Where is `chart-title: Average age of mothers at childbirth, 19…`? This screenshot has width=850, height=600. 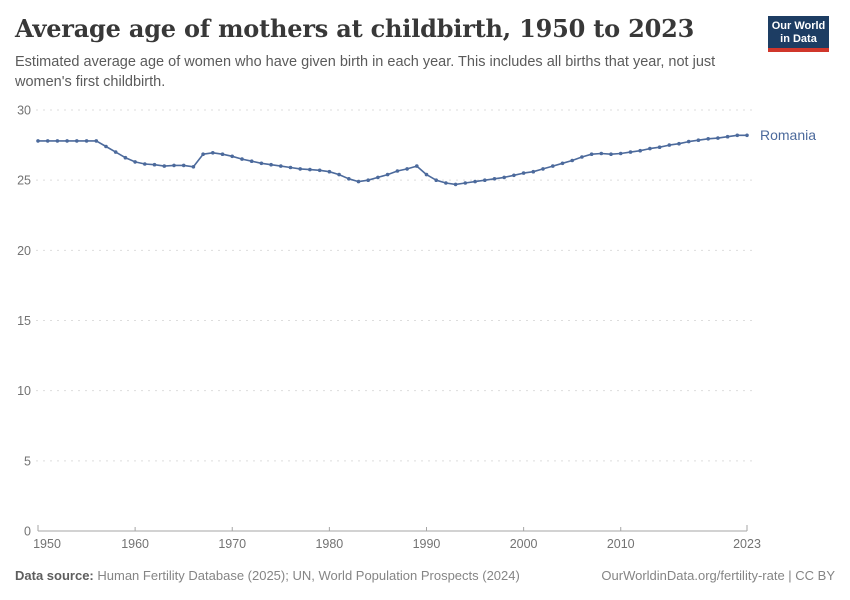 chart-title: Average age of mothers at childbirth, 19… is located at coordinates (355, 28).